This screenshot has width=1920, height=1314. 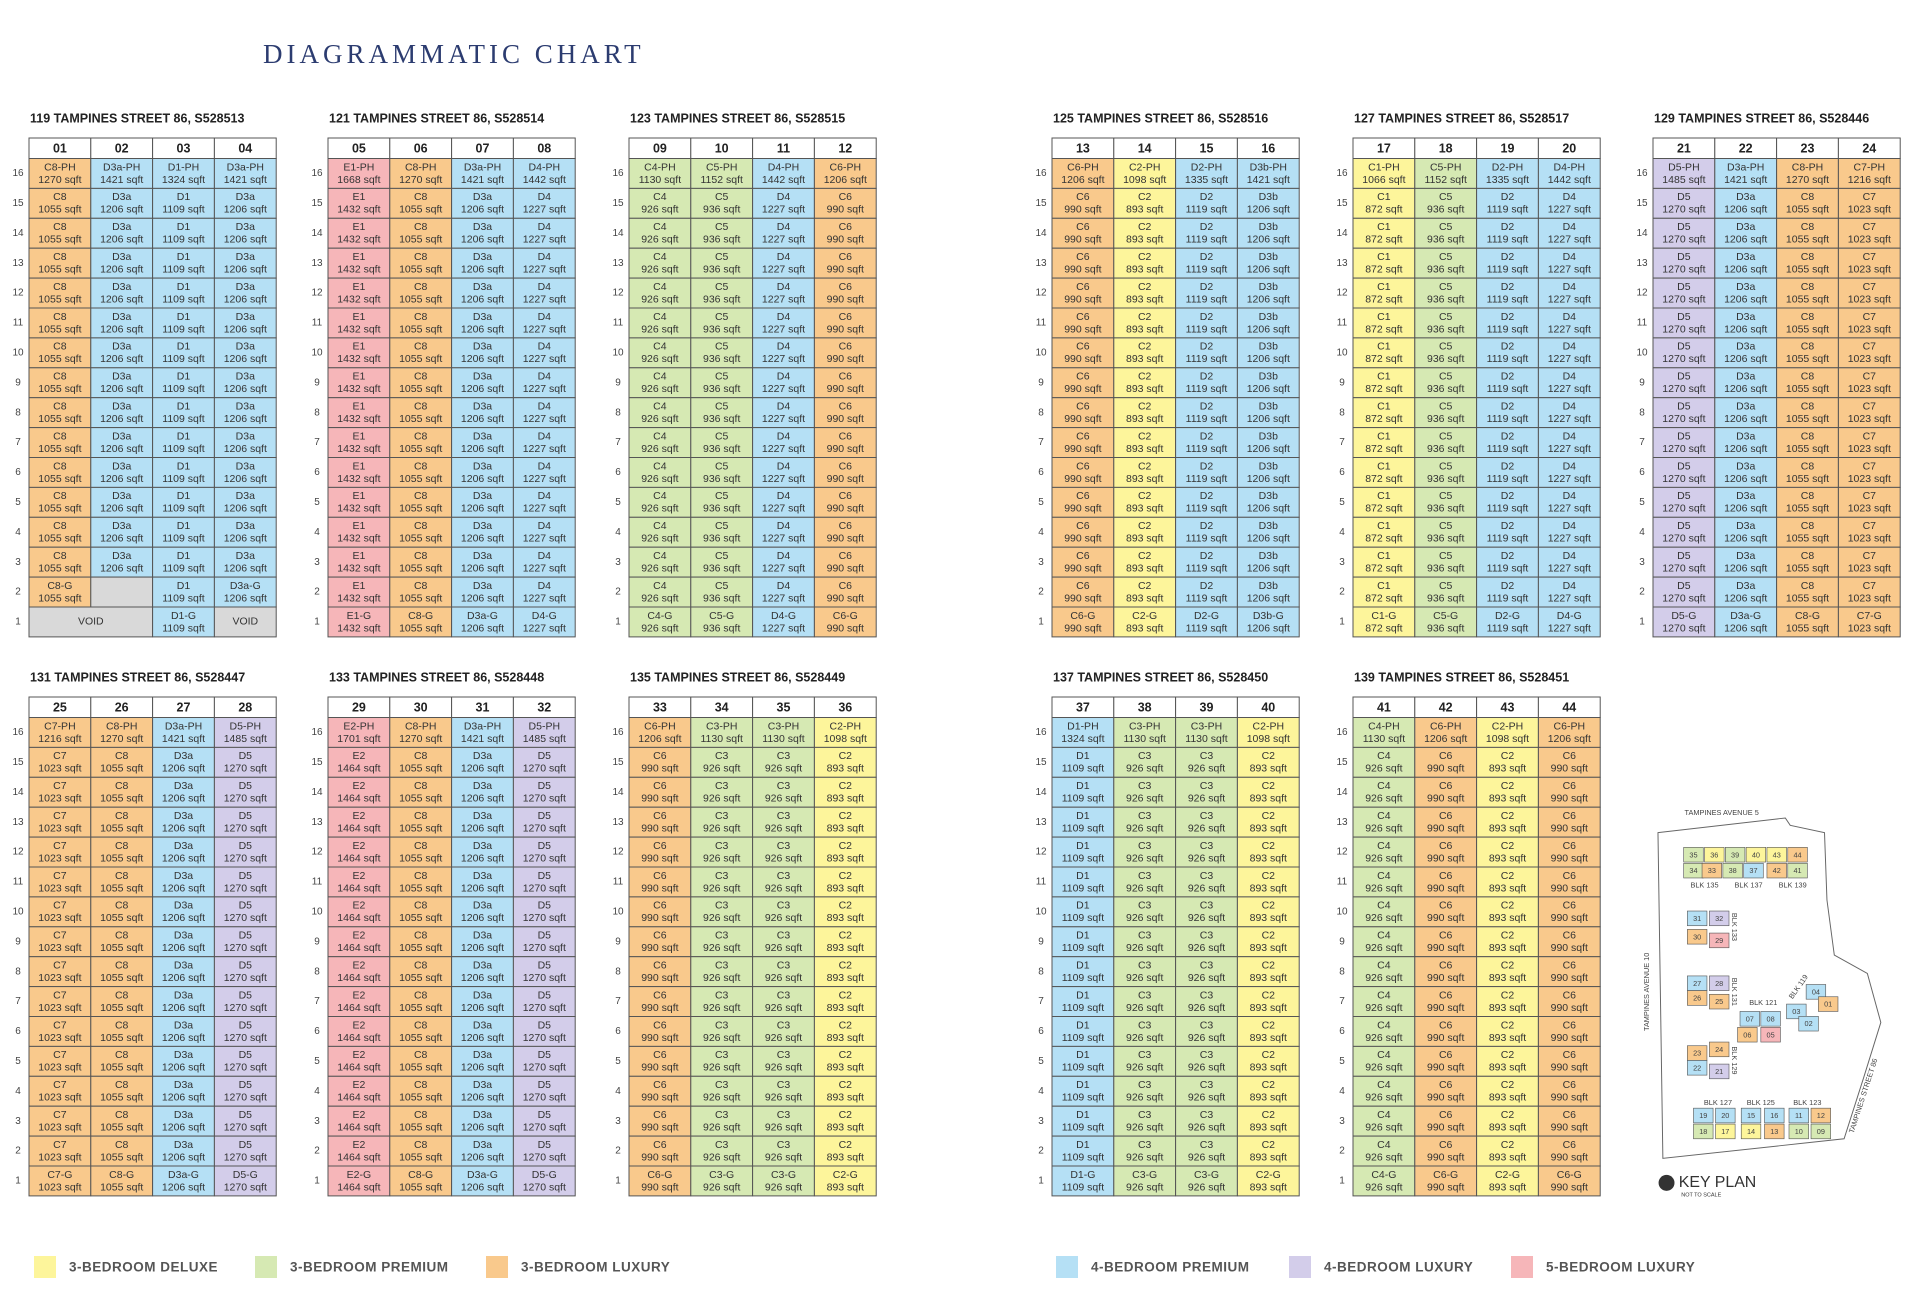 What do you see at coordinates (1774, 1131) in the screenshot?
I see `key-plan-stack: 13` at bounding box center [1774, 1131].